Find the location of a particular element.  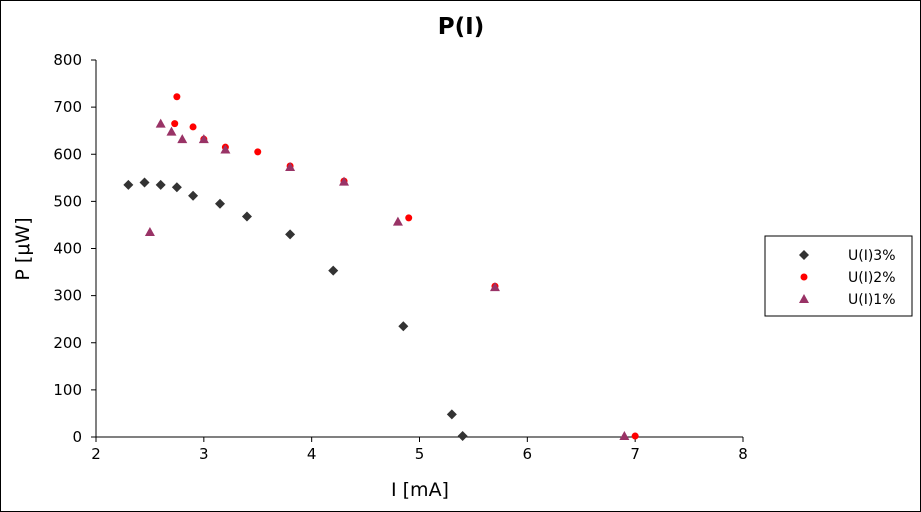

x-tick-label: 2 is located at coordinates (96, 454).